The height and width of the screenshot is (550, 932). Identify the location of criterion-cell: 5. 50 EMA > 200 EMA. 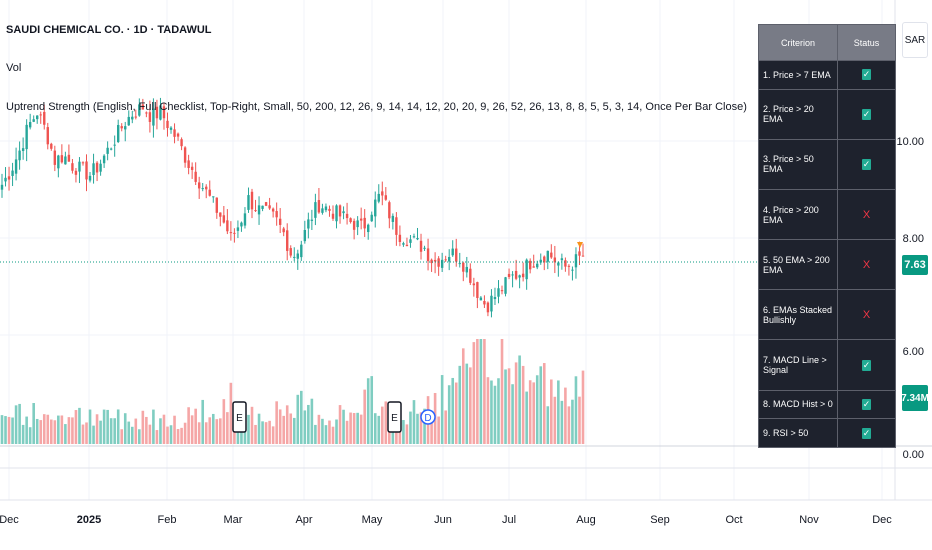
(798, 265).